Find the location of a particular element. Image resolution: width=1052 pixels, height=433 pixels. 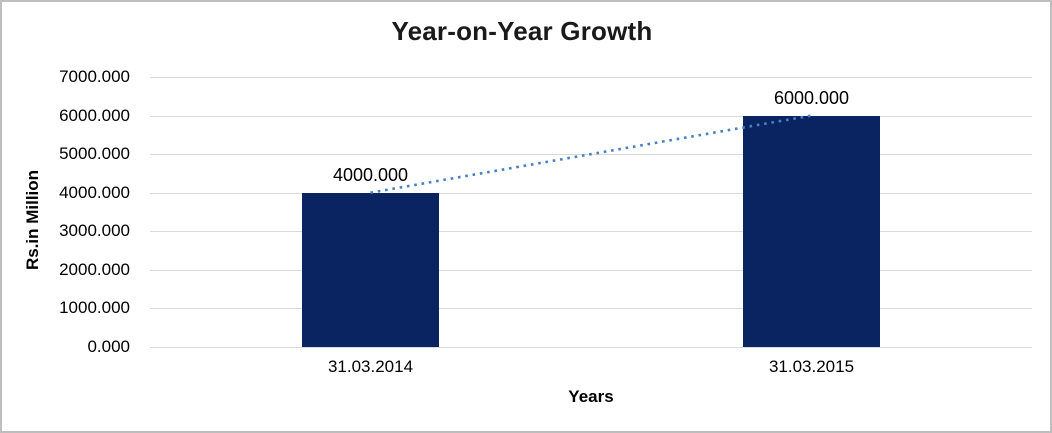

y-tick-label: 0.000 is located at coordinates (108, 346).